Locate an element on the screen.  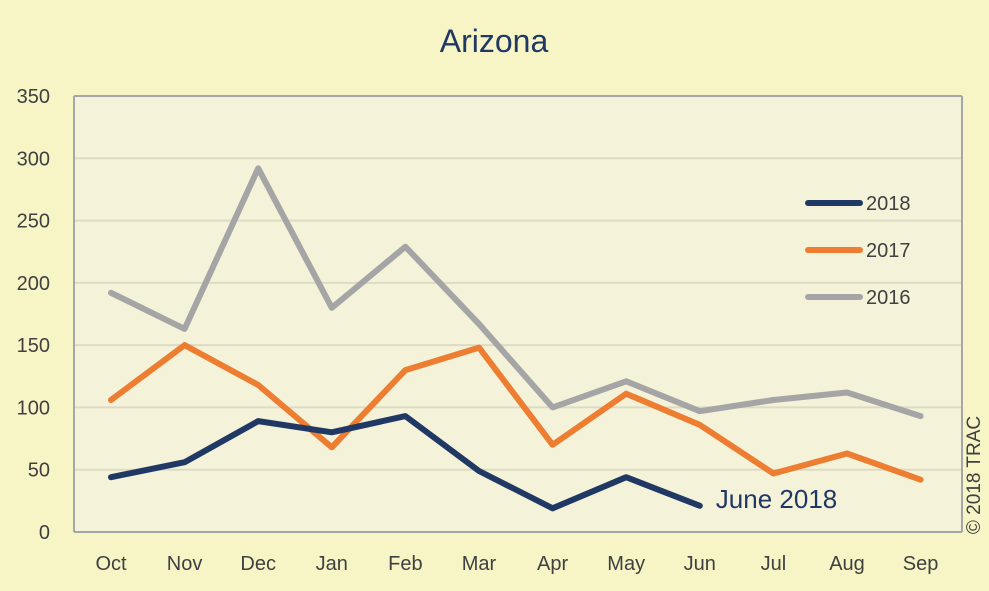
x-tick-label: Oct is located at coordinates (111, 564).